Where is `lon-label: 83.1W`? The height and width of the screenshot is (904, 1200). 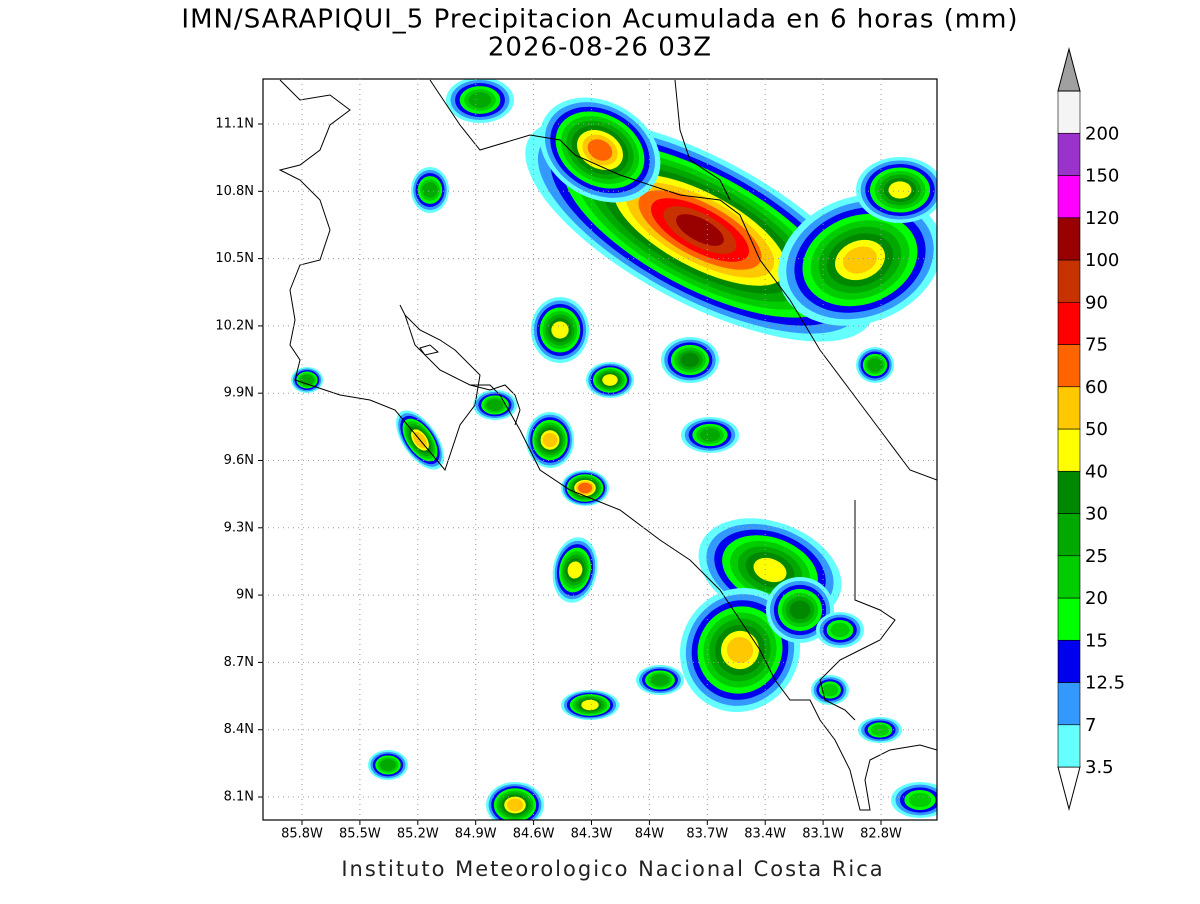 lon-label: 83.1W is located at coordinates (823, 834).